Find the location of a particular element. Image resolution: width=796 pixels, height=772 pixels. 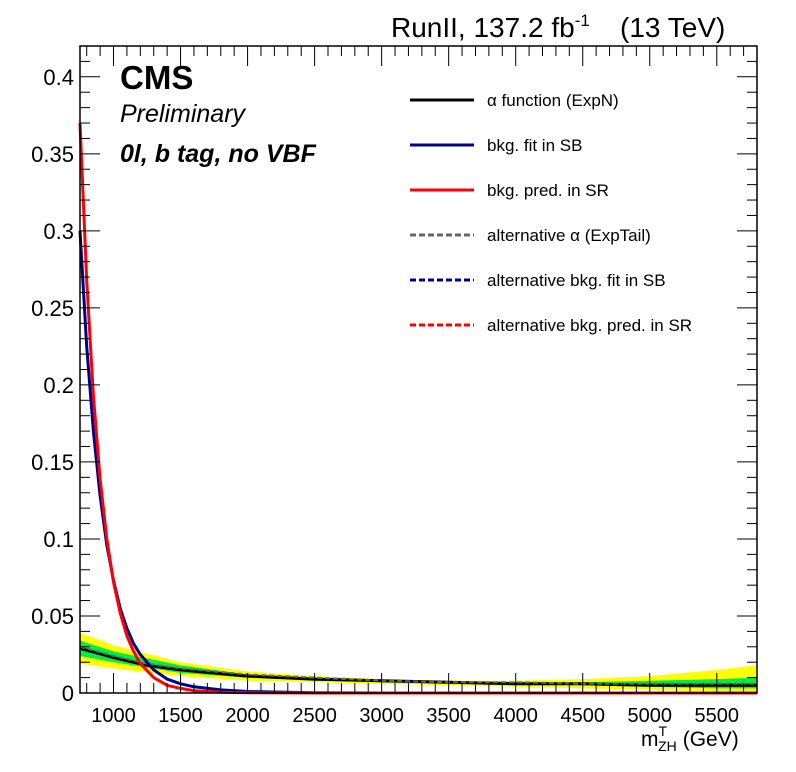

x-tick-label: 5000 is located at coordinates (650, 716).